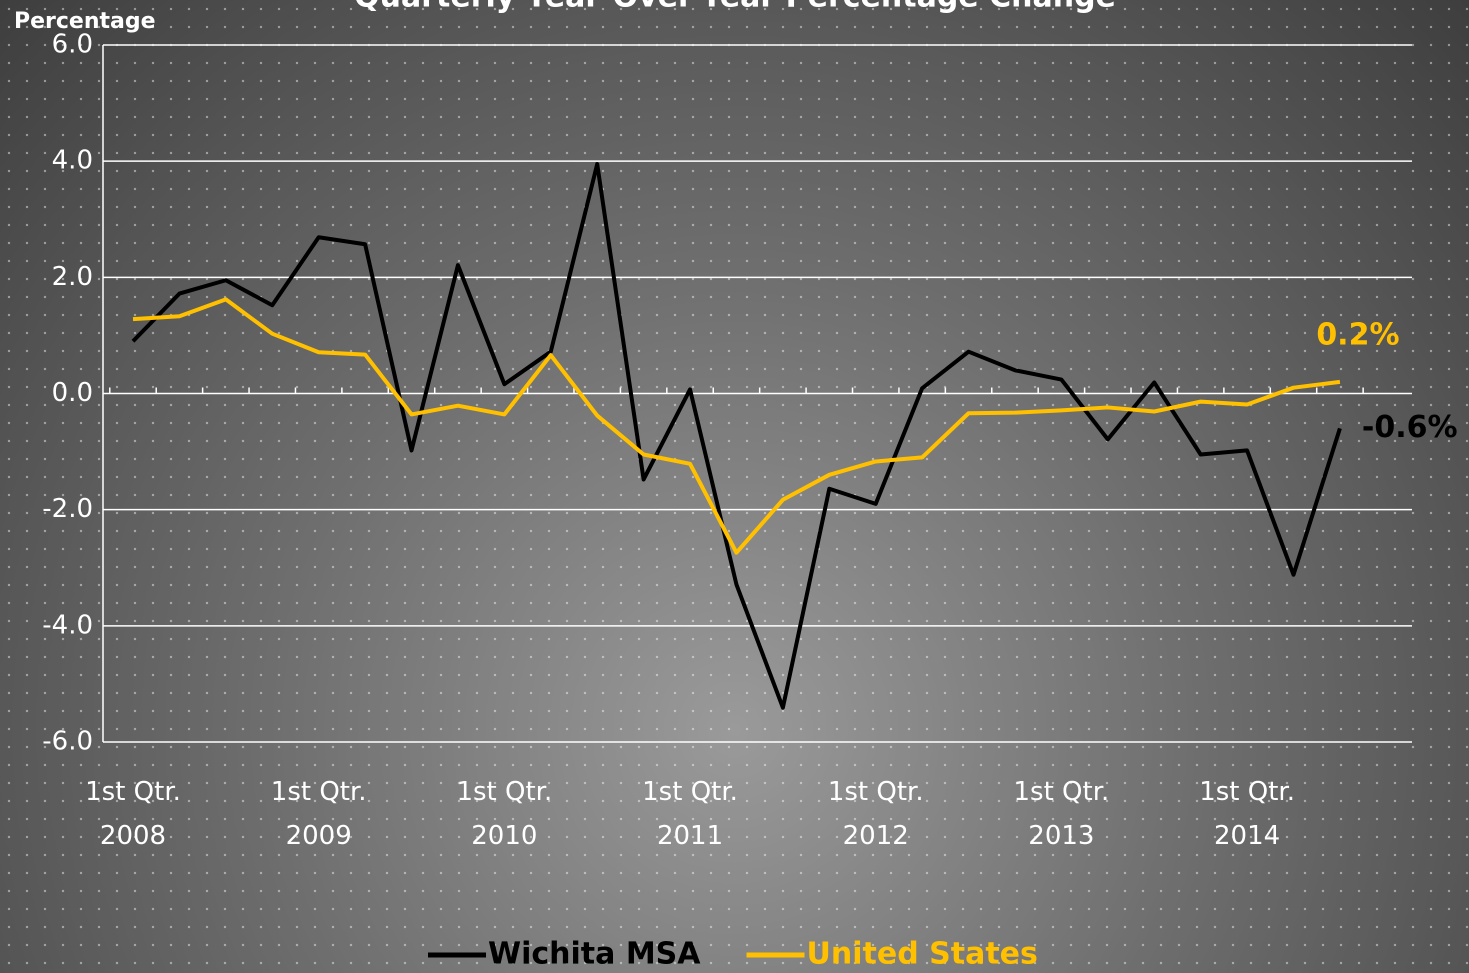  Describe the element at coordinates (875, 814) in the screenshot. I see `x-tick-label: 1st Qtr. 2012` at that location.